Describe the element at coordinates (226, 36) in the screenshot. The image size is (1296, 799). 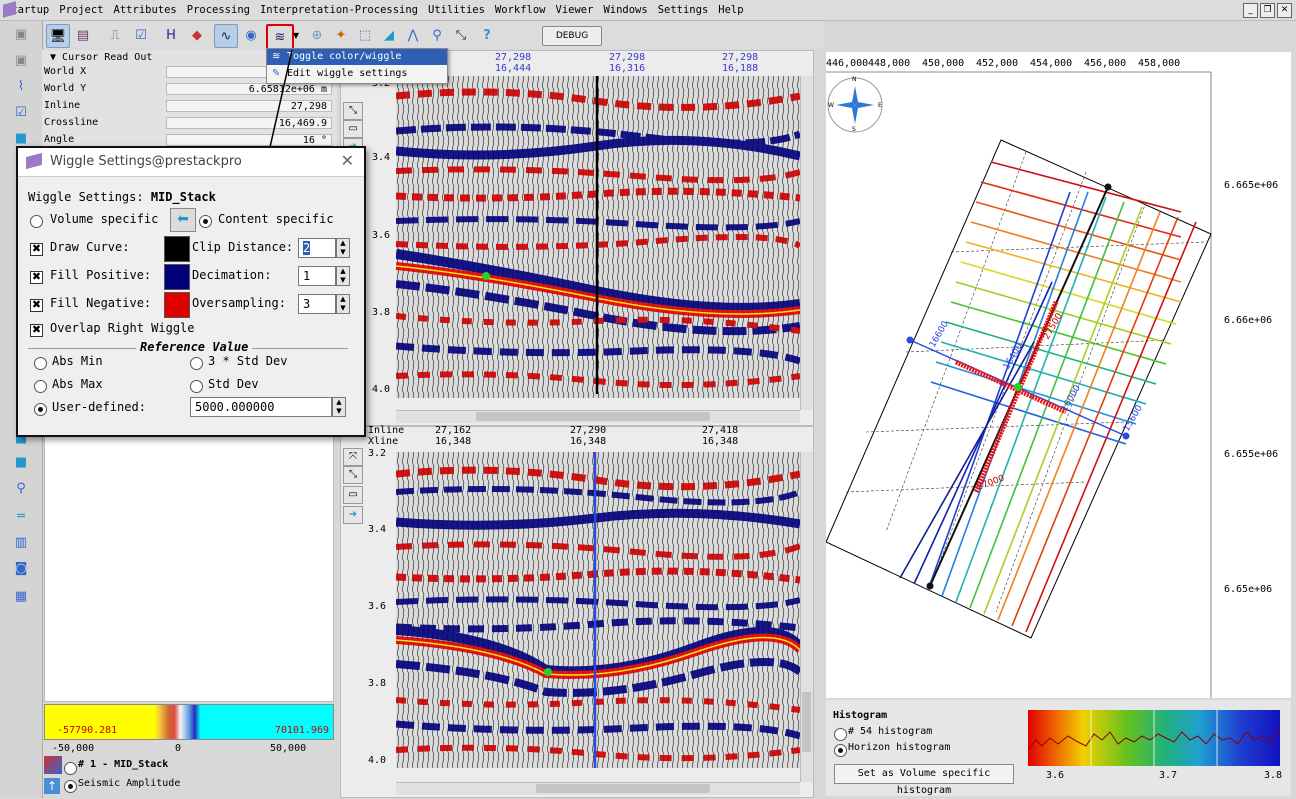
I see `wiggle-icon: ∿` at that location.